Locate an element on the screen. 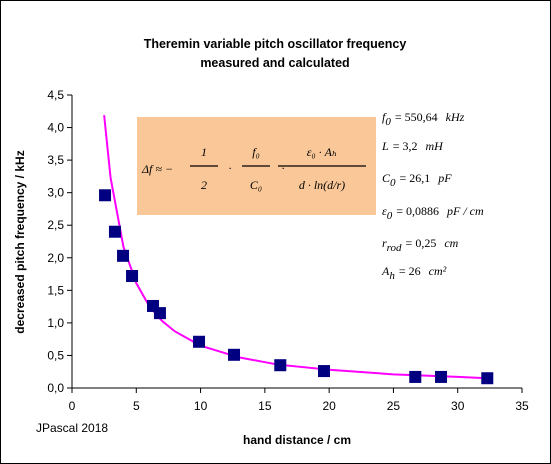 This screenshot has height=464, width=551. parameter-symbol: L is located at coordinates (385, 146).